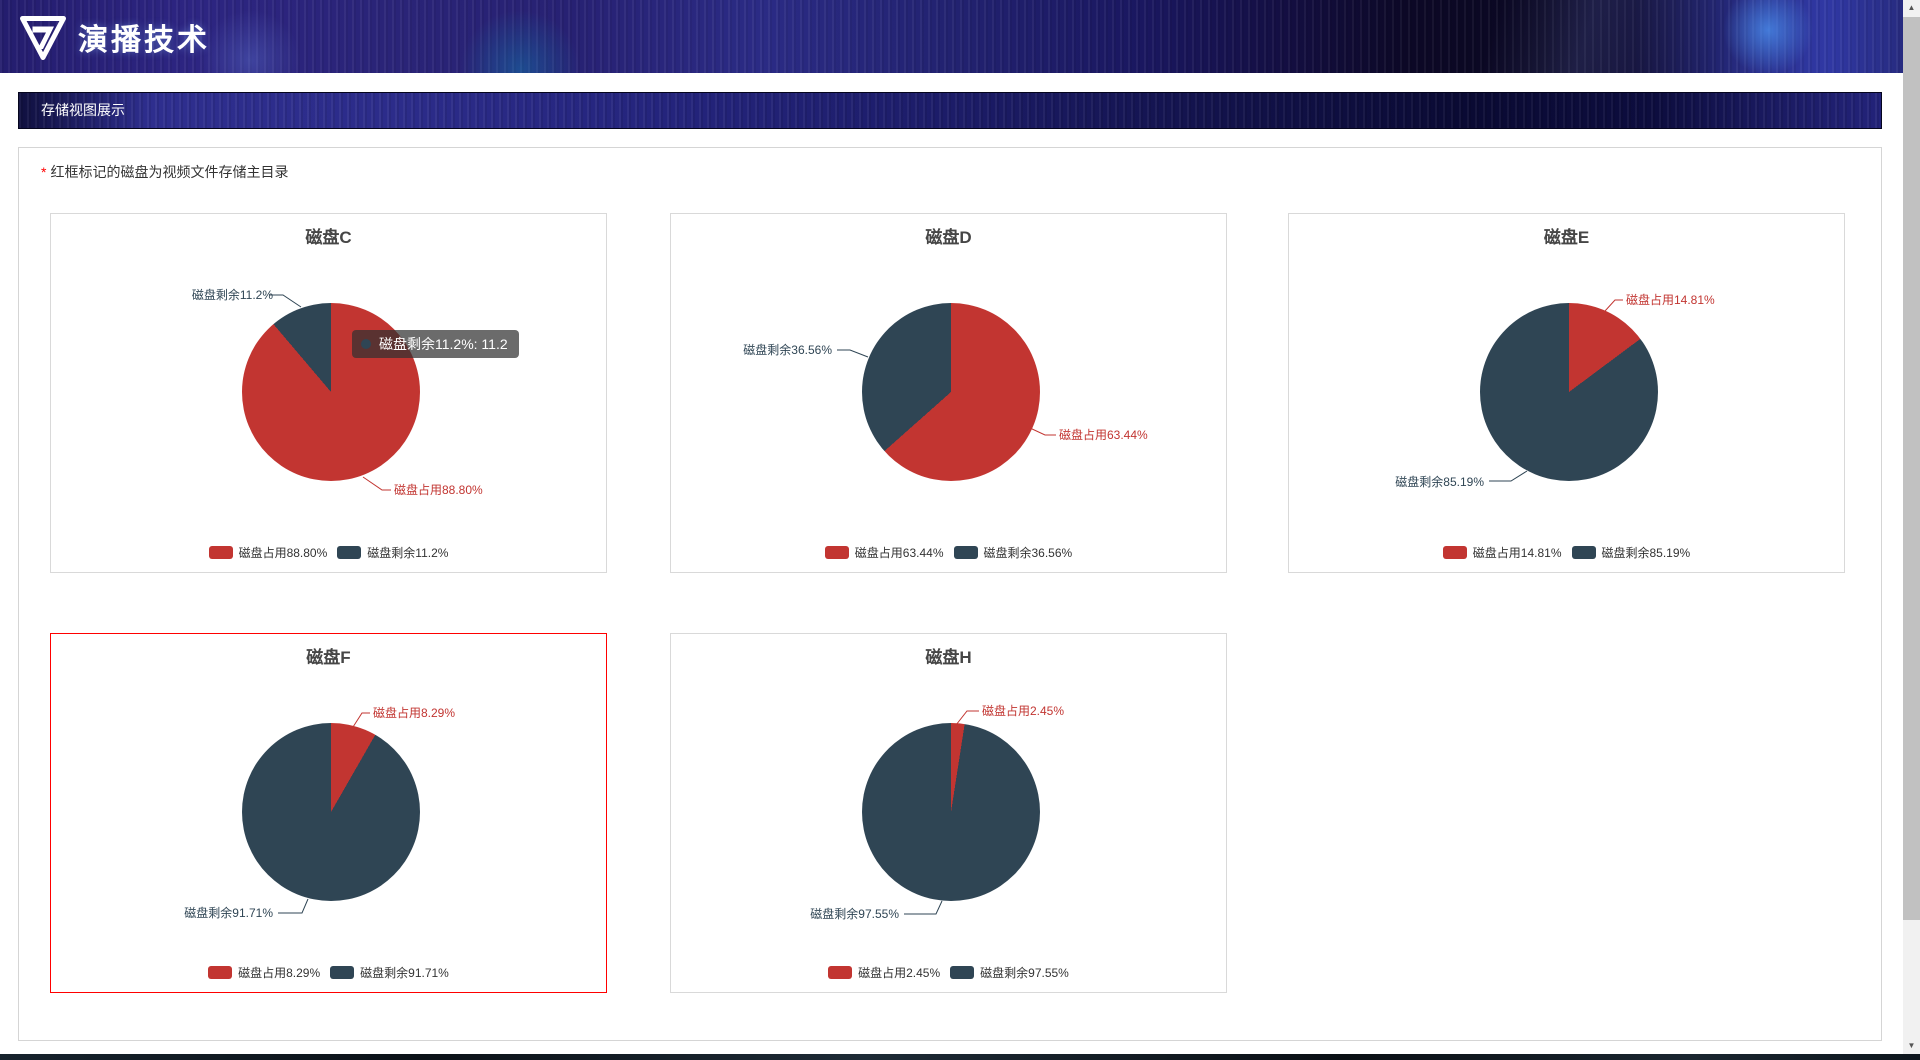 This screenshot has width=1920, height=1060. Describe the element at coordinates (408, 553) in the screenshot. I see `legend-label-free: 磁盘剩余11.2%` at that location.